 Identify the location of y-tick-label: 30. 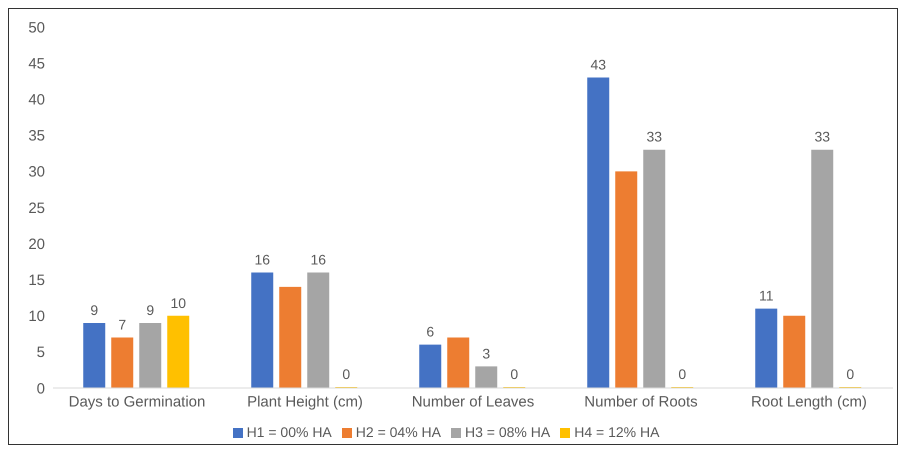
(36, 172).